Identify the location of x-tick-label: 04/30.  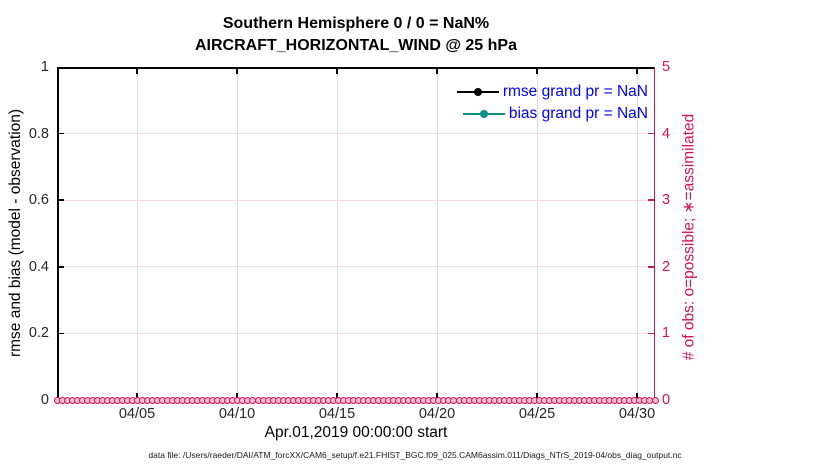
(637, 414).